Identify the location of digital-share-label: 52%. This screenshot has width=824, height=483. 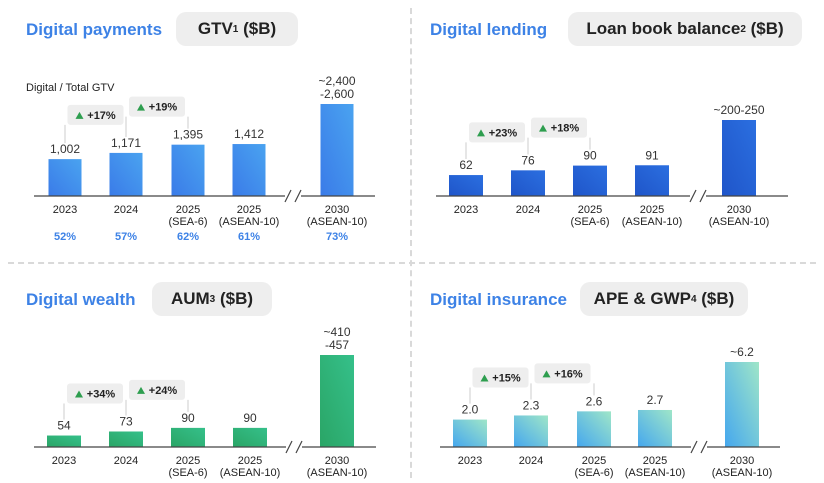
(65, 237).